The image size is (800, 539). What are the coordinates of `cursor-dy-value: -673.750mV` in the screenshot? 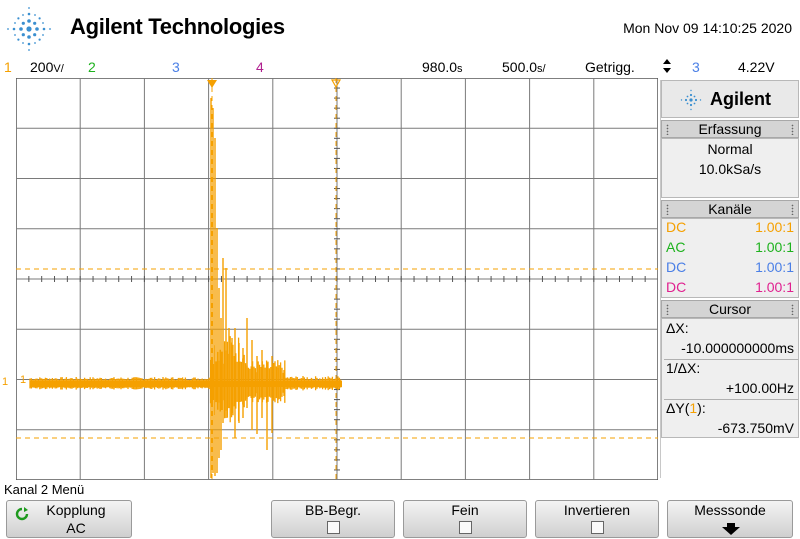 It's located at (755, 428).